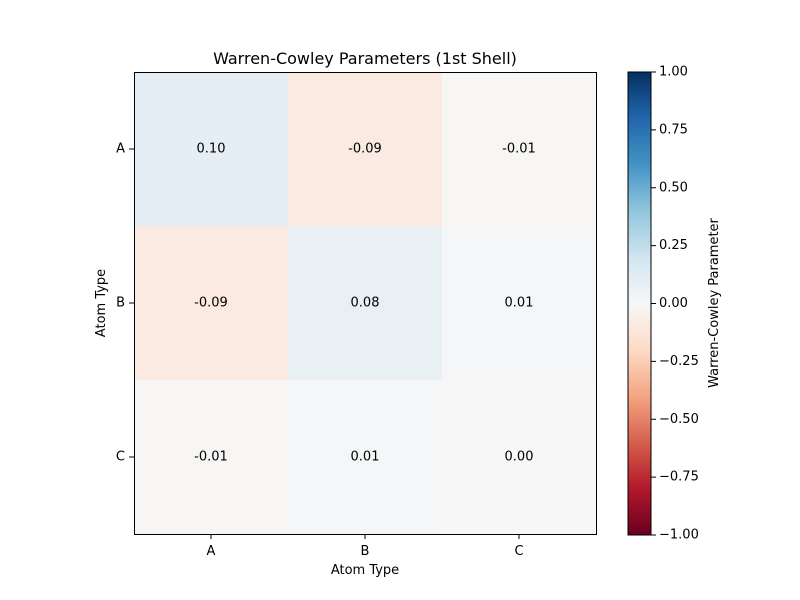 This screenshot has height=600, width=800. I want to click on heatmap-cell-B-A, so click(211, 303).